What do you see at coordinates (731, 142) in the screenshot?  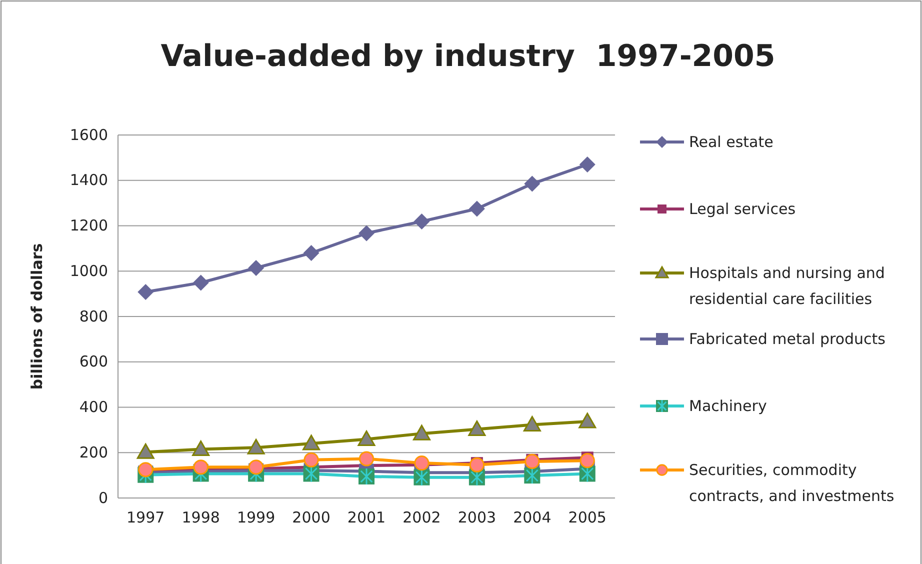 I see `legend-label: Real estate` at bounding box center [731, 142].